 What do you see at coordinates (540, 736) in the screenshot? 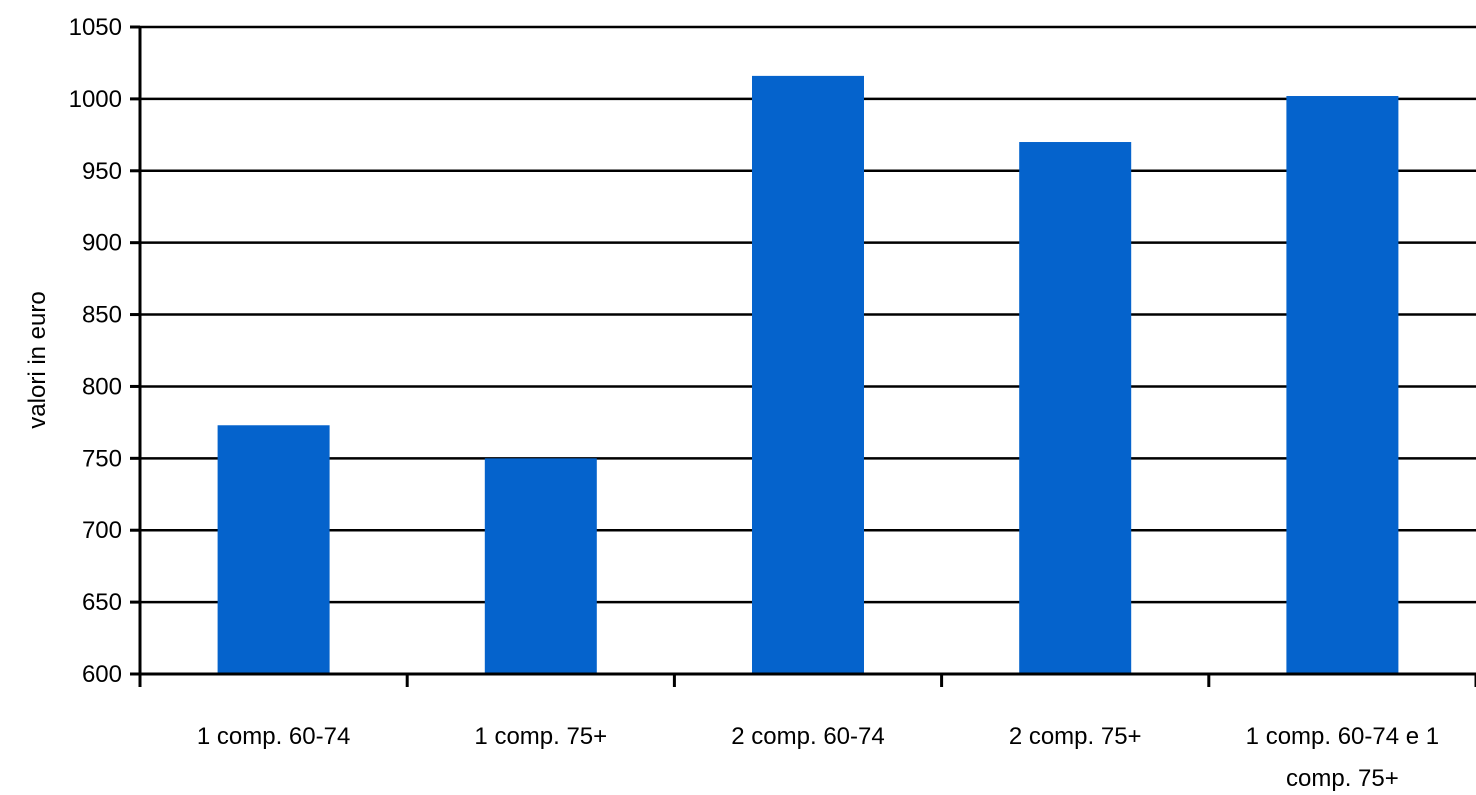
I see `x-tick-label: 1 comp. 75+` at bounding box center [540, 736].